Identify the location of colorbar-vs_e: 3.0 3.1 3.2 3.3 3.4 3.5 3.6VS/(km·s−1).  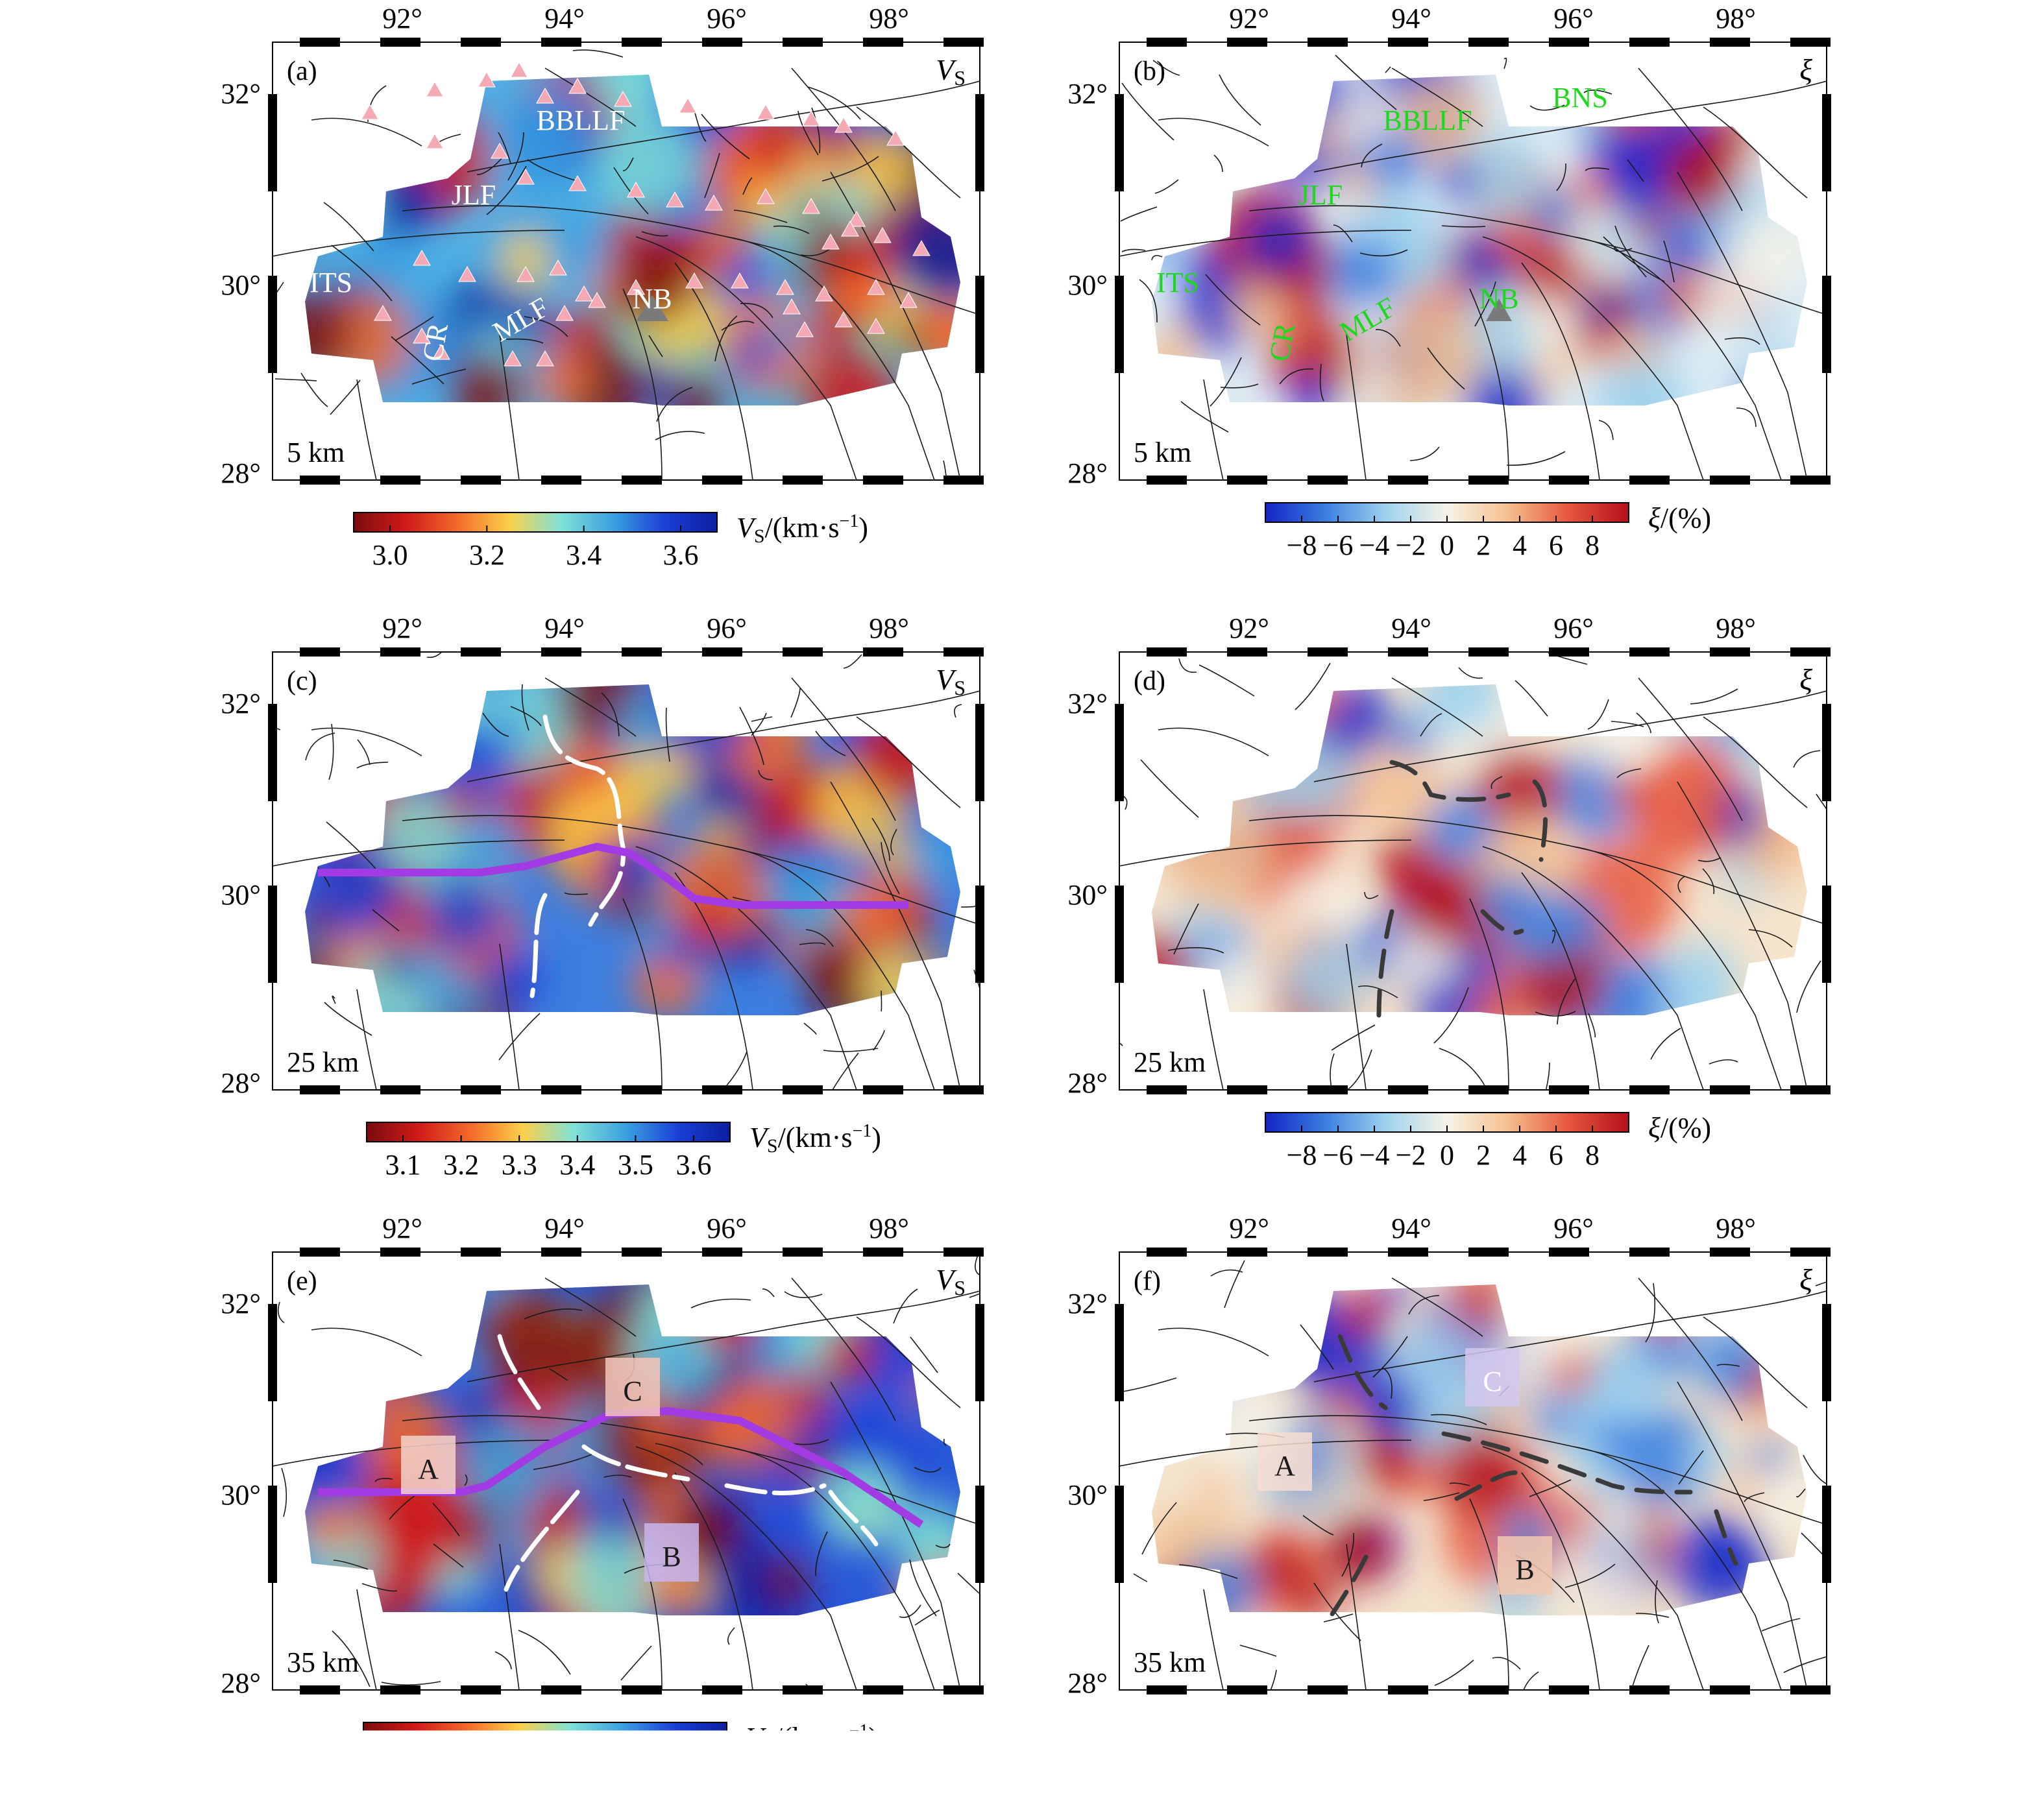
(620, 1751).